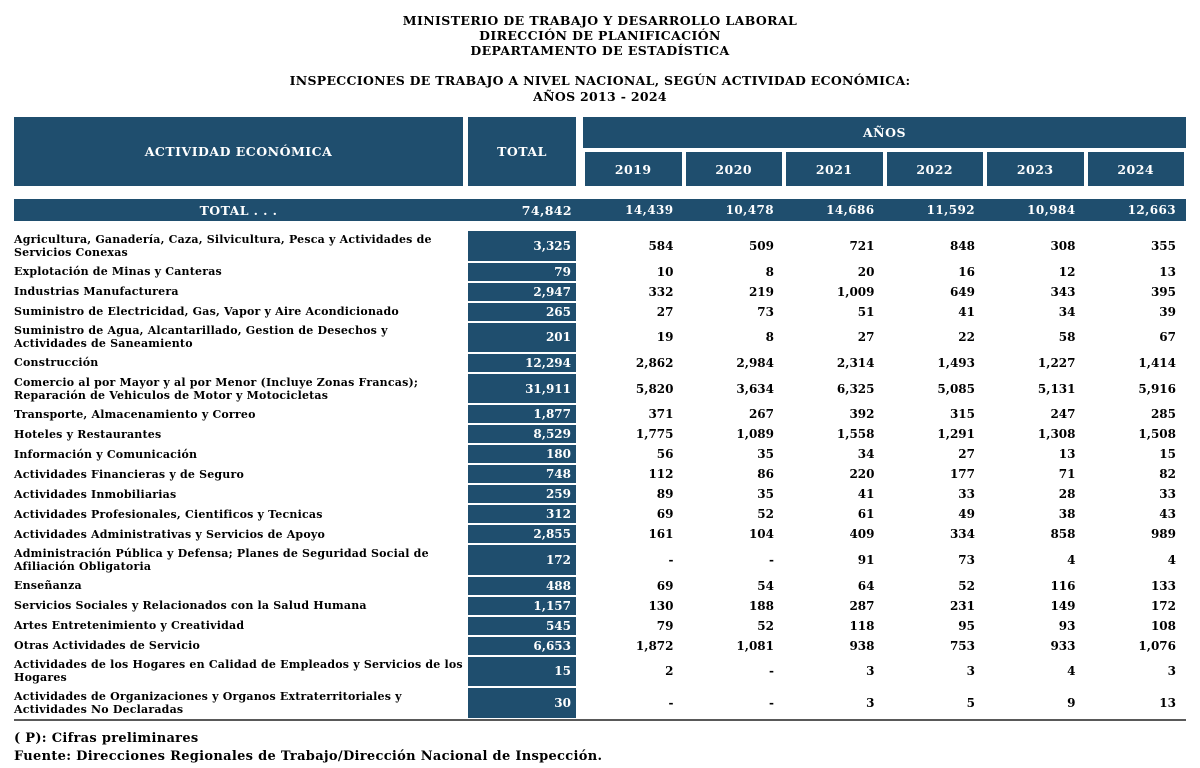 The image size is (1200, 768). I want to click on year-value-cell: 54, so click(765, 585).